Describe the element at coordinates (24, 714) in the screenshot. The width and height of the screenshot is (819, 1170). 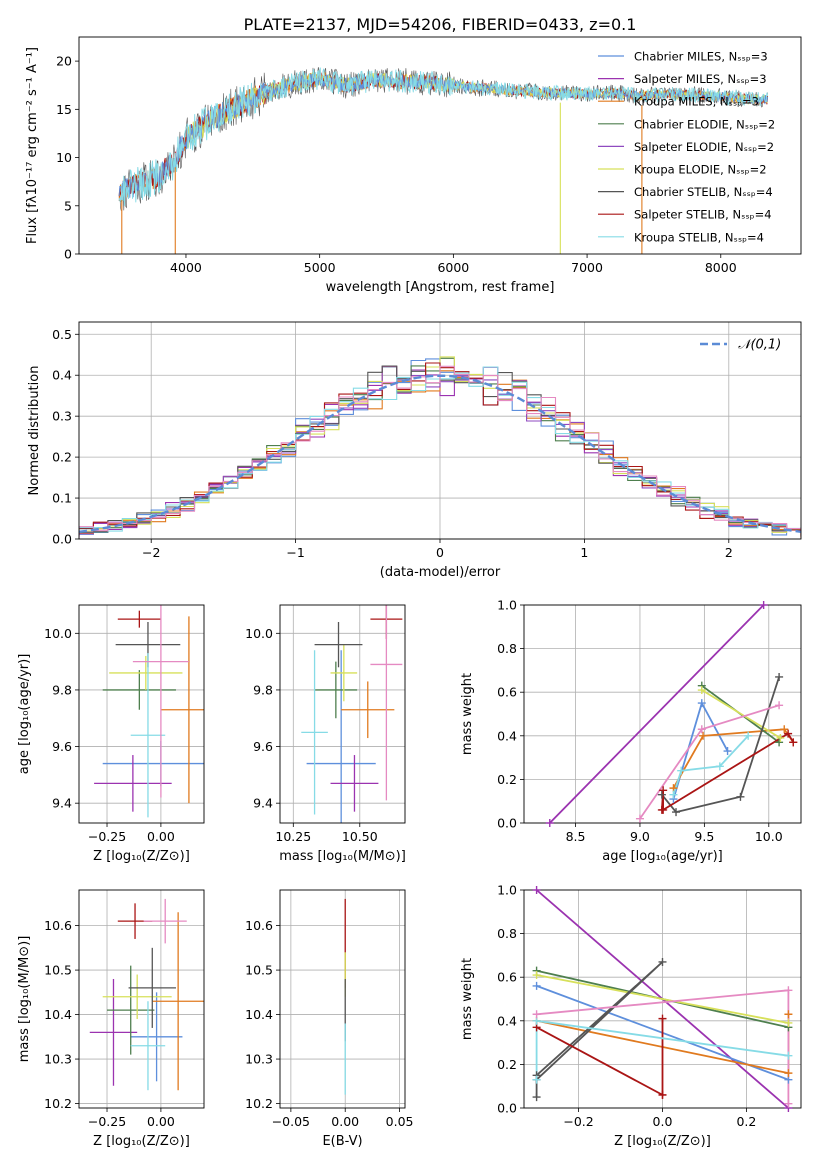
I see `y-axis-label: age [log₁₀(age/yr)]` at that location.